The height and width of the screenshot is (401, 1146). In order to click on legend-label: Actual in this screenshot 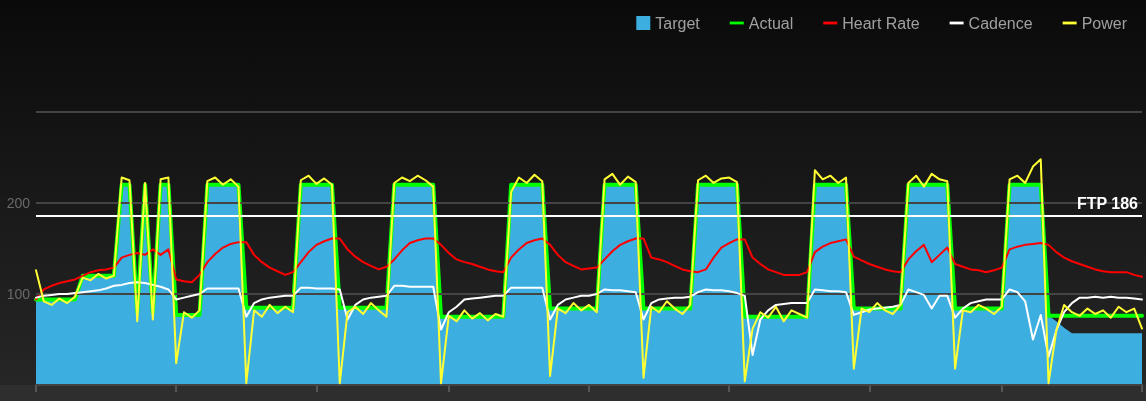, I will do `click(771, 23)`.